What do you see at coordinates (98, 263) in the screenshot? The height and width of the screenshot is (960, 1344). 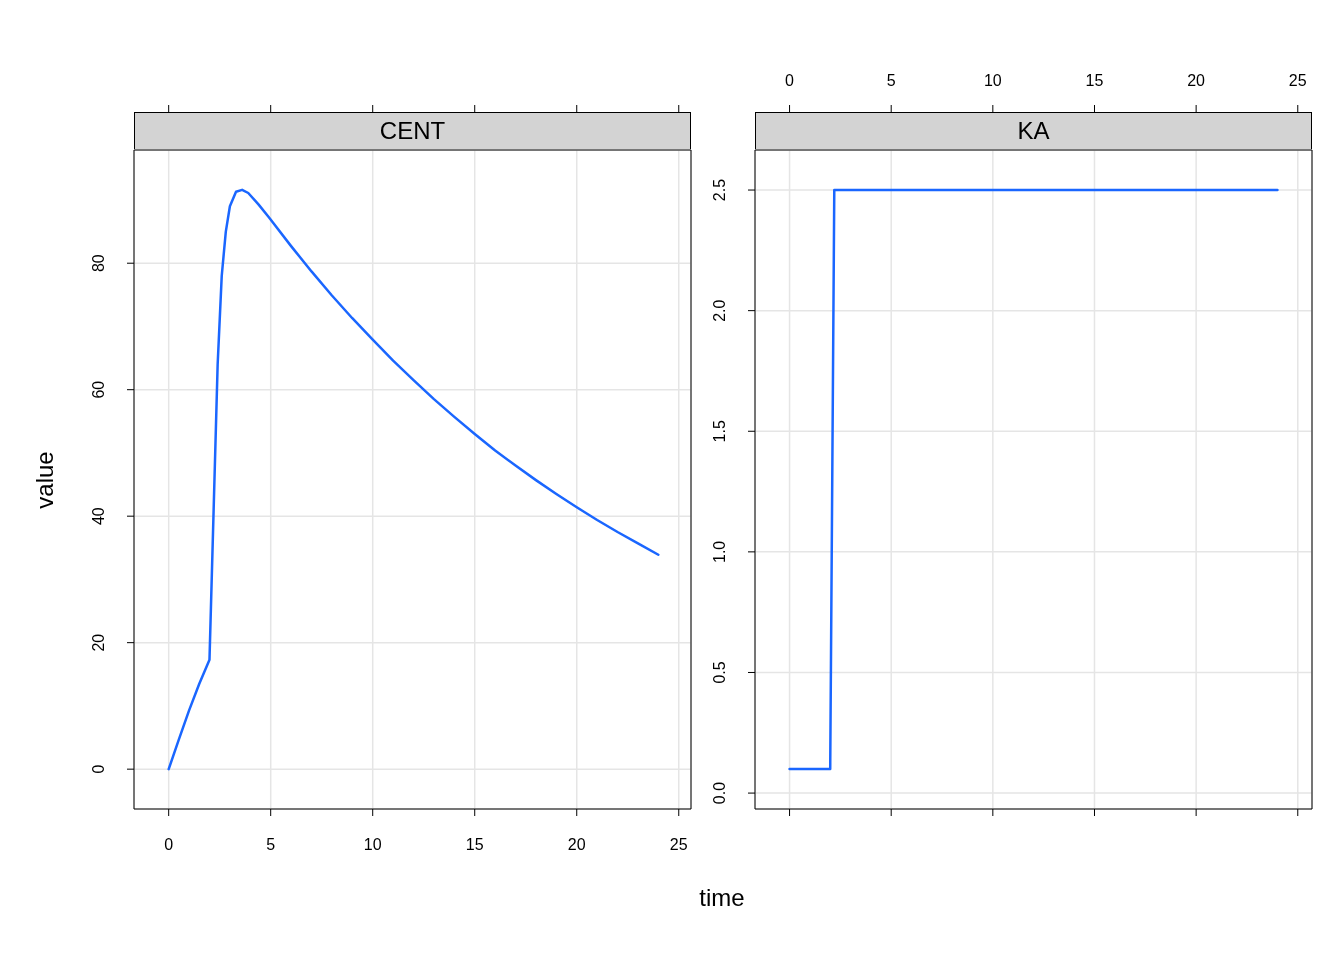 I see `y-tick-label: 80` at bounding box center [98, 263].